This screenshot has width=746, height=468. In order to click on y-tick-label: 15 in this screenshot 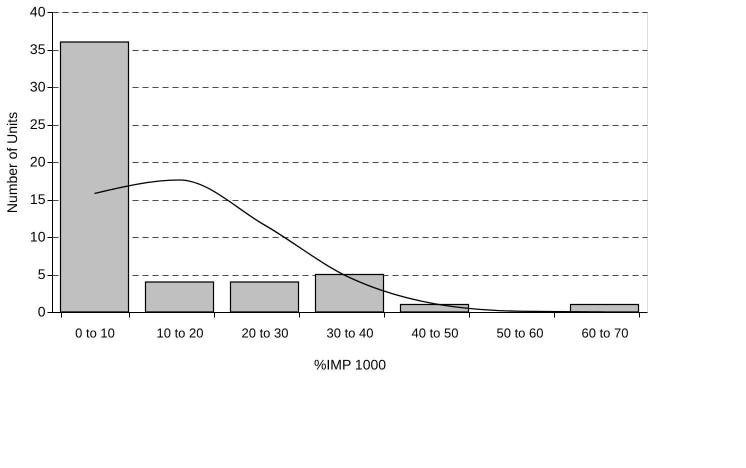, I will do `click(38, 199)`.